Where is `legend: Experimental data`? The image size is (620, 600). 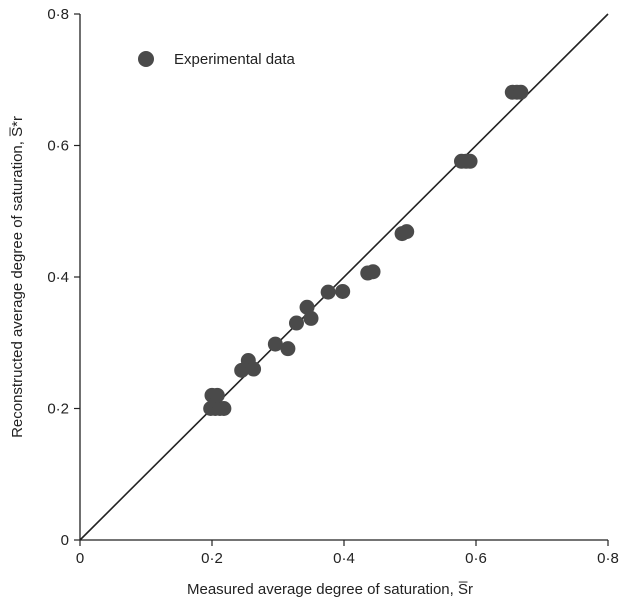 legend: Experimental data is located at coordinates (217, 59).